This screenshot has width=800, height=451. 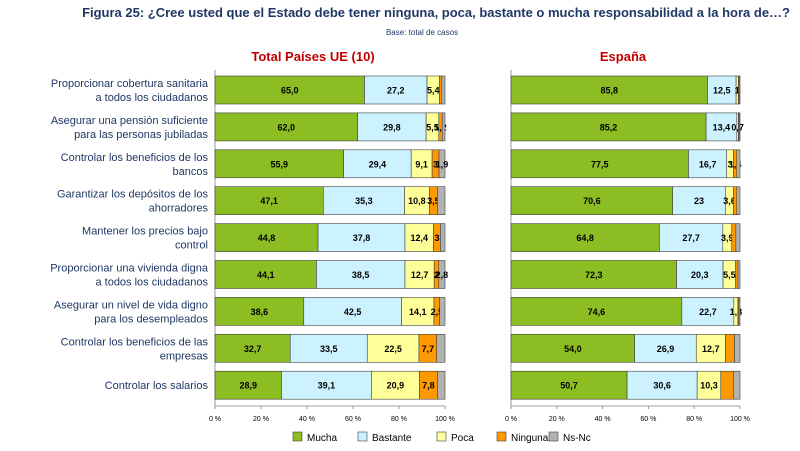 I want to click on data-label: 1,9, so click(x=442, y=164).